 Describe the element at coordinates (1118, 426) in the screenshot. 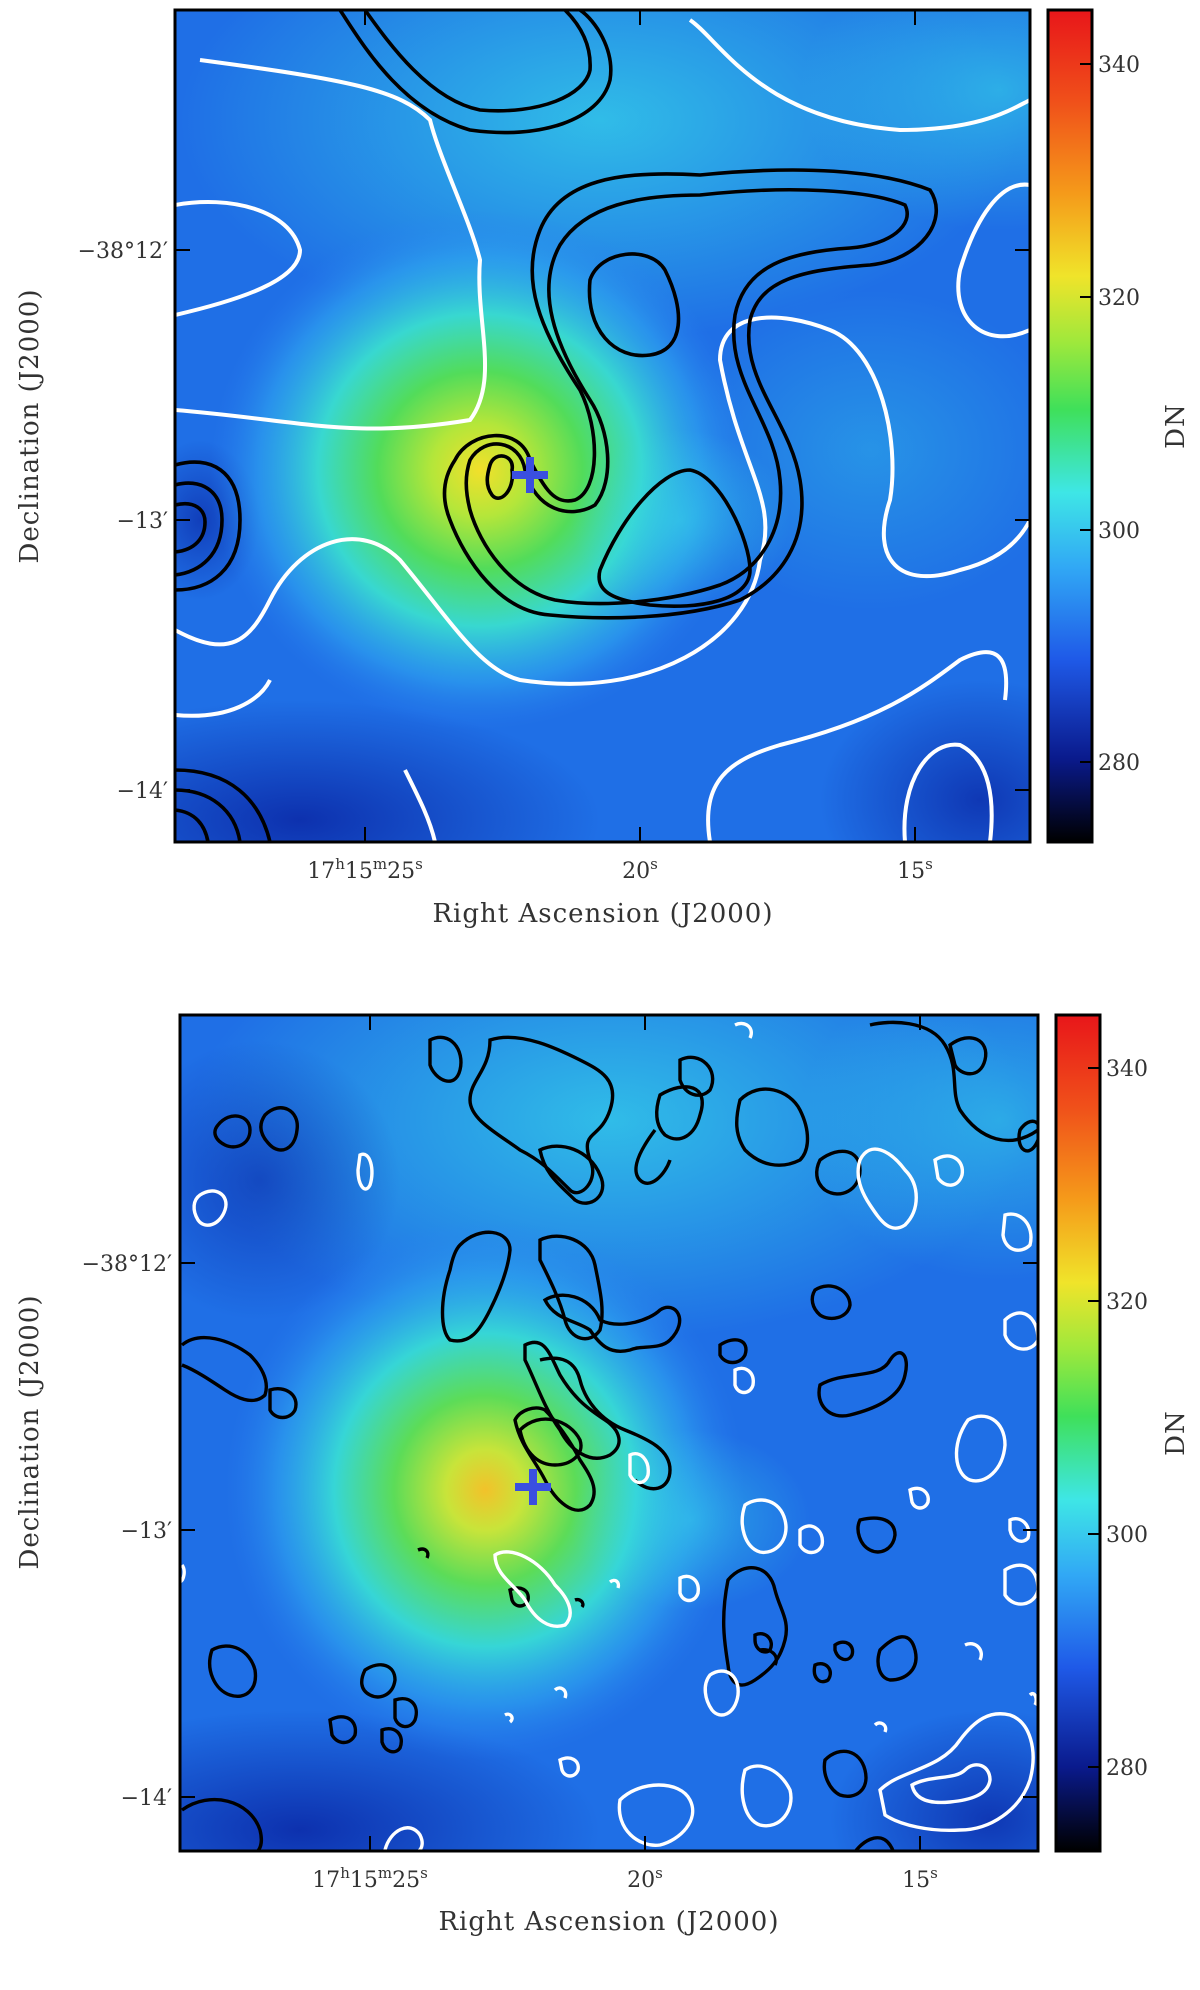

I see `top-colorbar: 280 300 320 340 DN` at that location.